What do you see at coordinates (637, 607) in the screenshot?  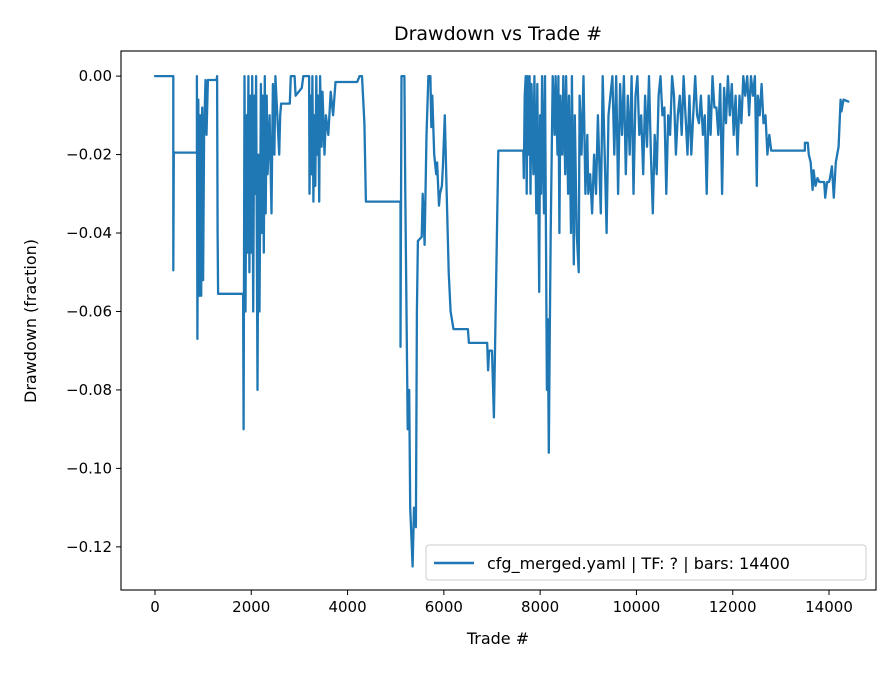 I see `x-tick-label: 10000` at bounding box center [637, 607].